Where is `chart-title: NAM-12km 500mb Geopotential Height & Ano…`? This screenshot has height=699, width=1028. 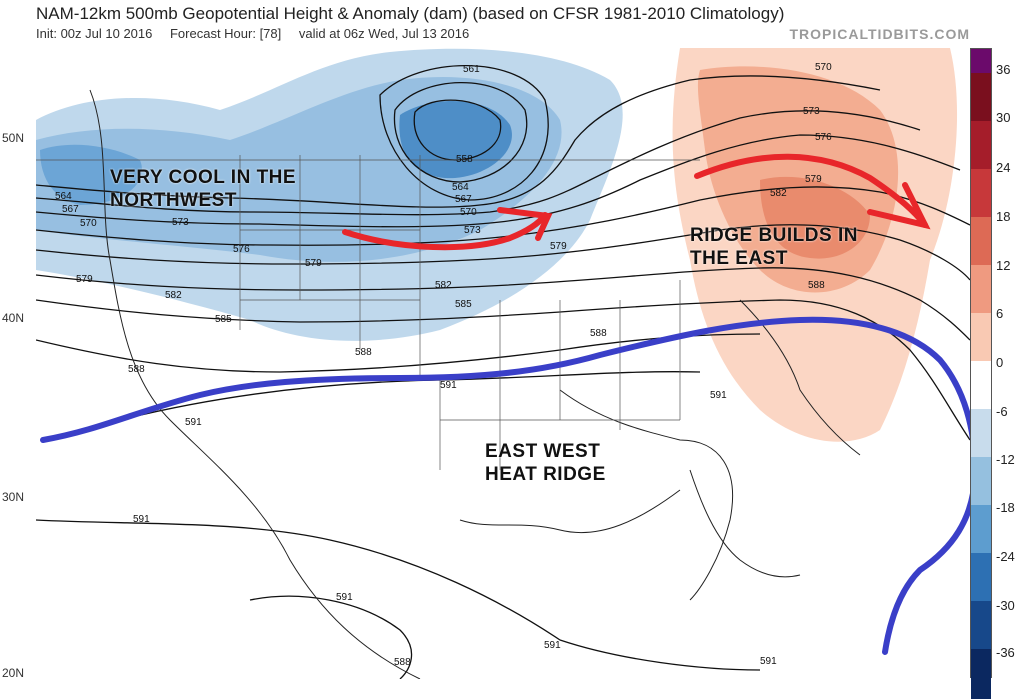 chart-title: NAM-12km 500mb Geopotential Height & Ano… is located at coordinates (410, 13).